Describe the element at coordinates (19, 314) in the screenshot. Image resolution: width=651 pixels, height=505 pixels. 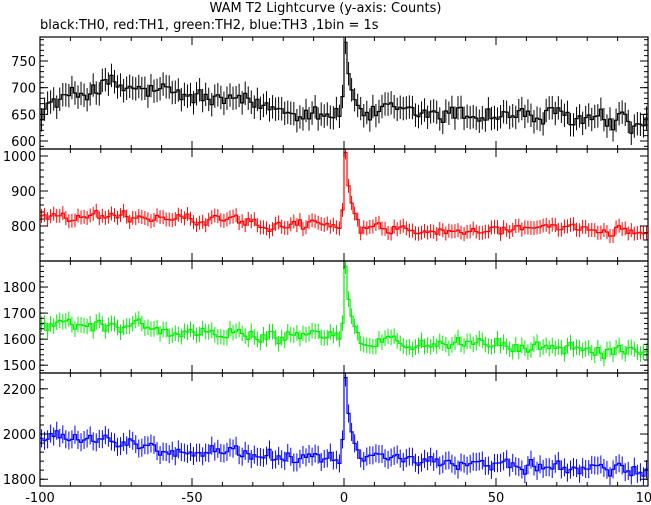
I see `y-tick-label: 1700` at that location.